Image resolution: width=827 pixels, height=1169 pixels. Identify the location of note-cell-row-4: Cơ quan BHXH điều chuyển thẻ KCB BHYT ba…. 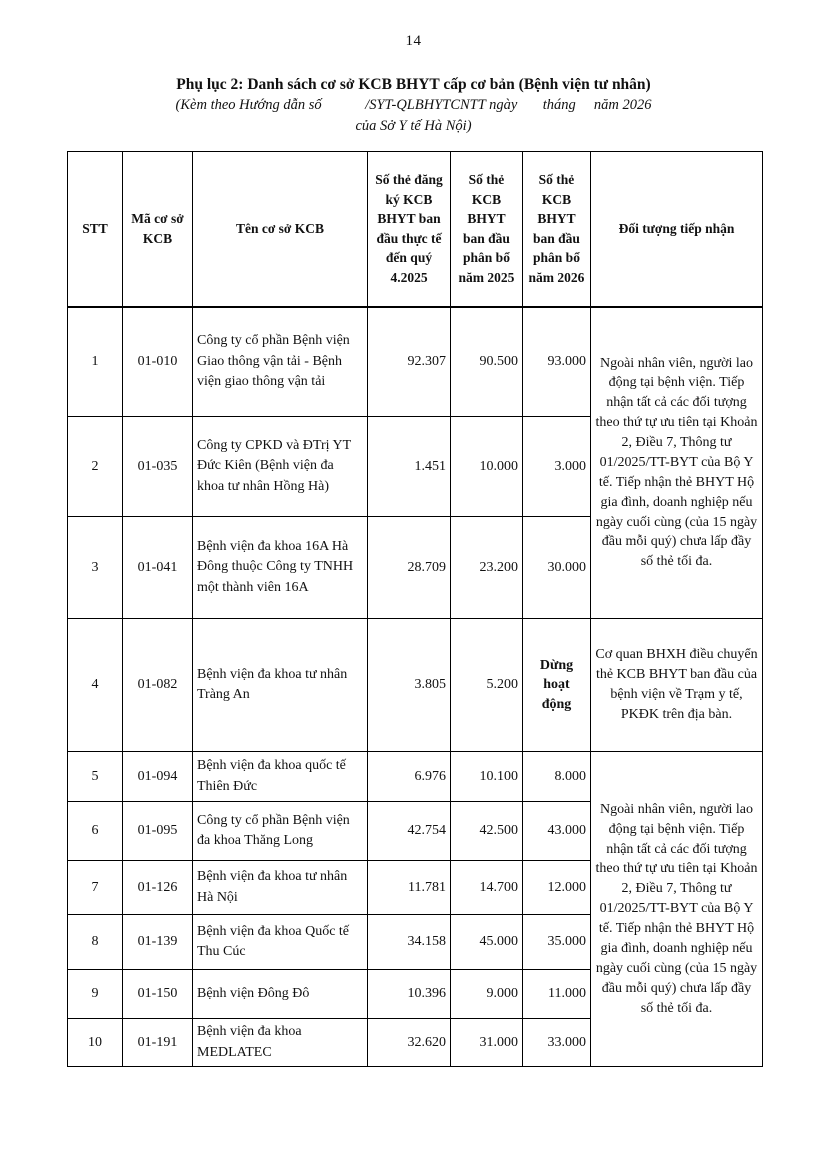
(676, 685).